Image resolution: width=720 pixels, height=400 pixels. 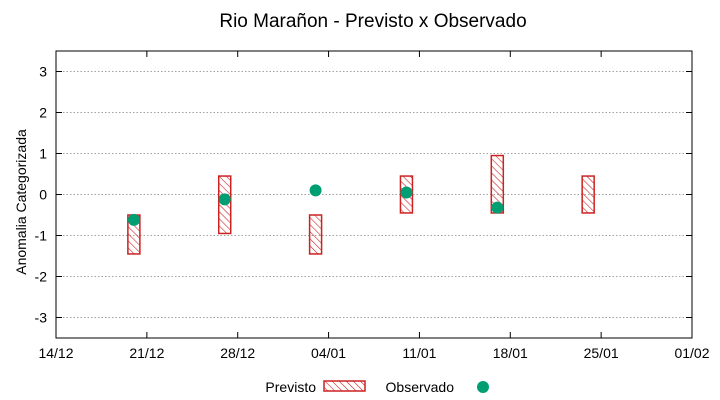 What do you see at coordinates (41, 318) in the screenshot?
I see `y-tick-label: -3` at bounding box center [41, 318].